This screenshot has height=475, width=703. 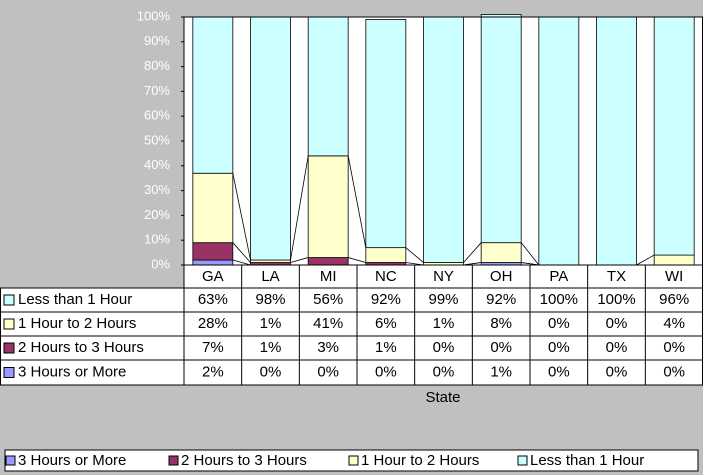 I want to click on x-axis-label: State, so click(x=442, y=397).